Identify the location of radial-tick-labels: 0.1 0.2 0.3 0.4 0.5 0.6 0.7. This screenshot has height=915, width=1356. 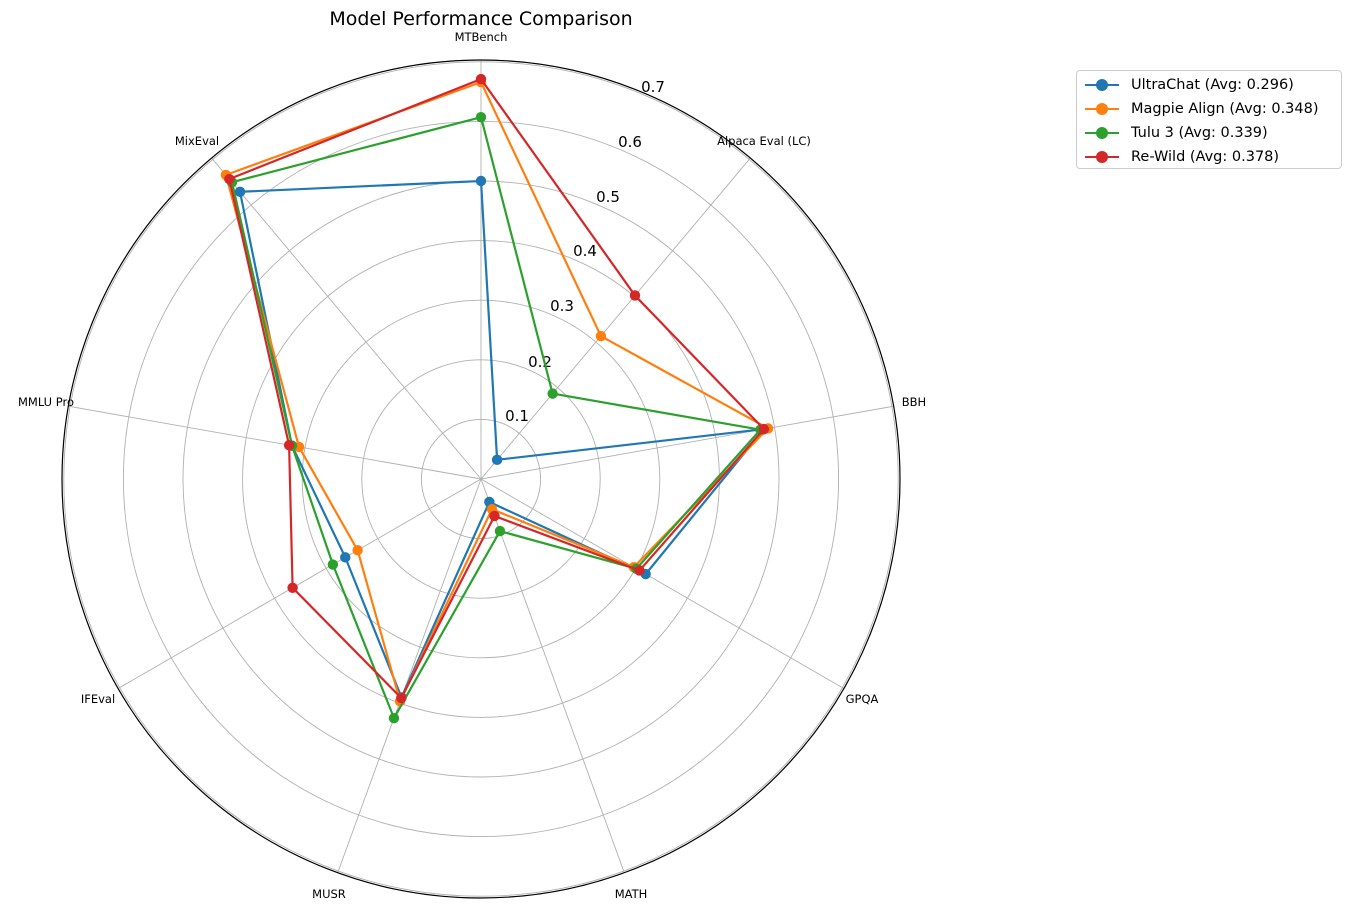
(585, 251).